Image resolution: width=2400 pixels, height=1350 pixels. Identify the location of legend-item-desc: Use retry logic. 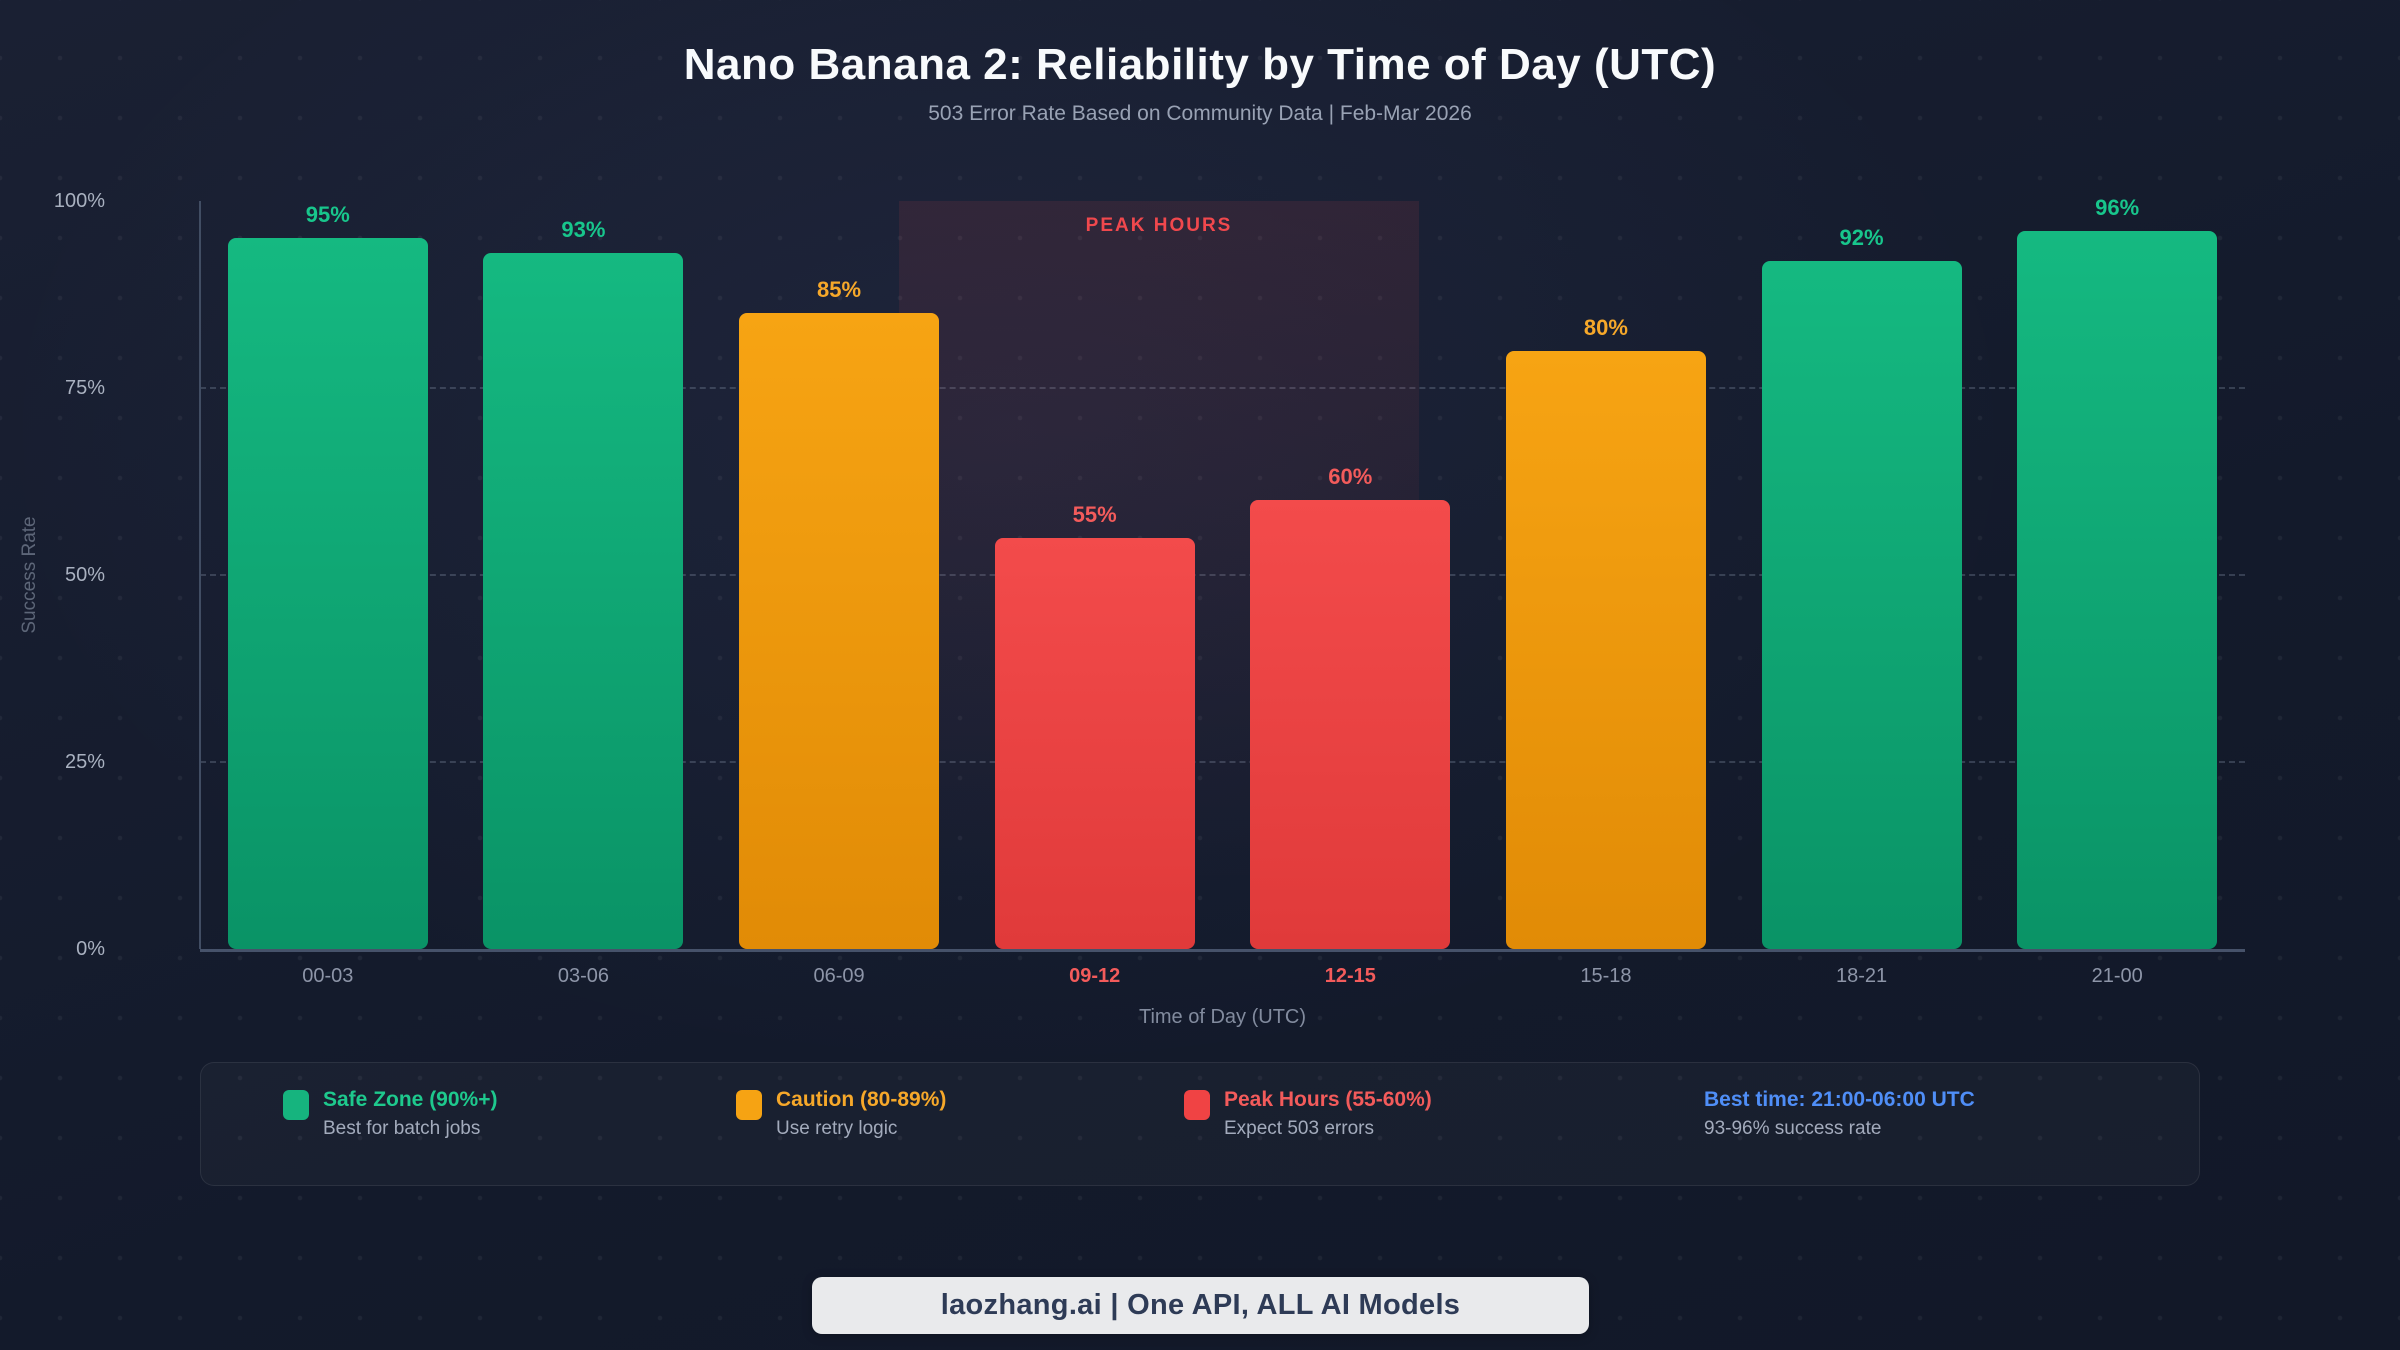
(837, 1128).